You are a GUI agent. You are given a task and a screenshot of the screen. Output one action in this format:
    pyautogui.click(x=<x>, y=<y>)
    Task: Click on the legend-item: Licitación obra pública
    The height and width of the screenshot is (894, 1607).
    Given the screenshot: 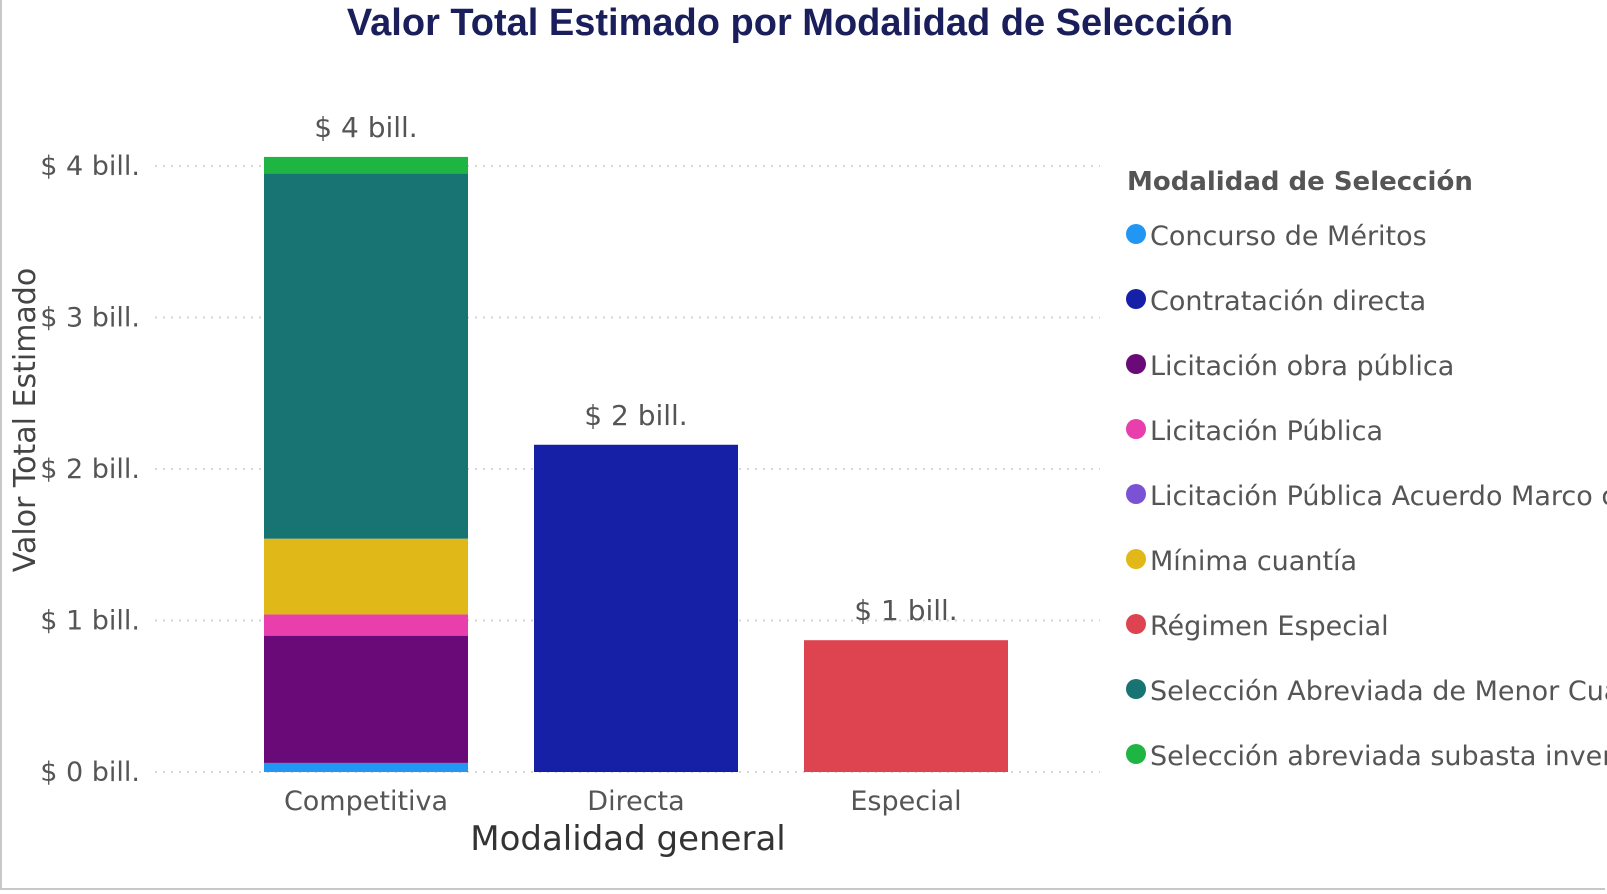 What is the action you would take?
    pyautogui.click(x=1302, y=366)
    